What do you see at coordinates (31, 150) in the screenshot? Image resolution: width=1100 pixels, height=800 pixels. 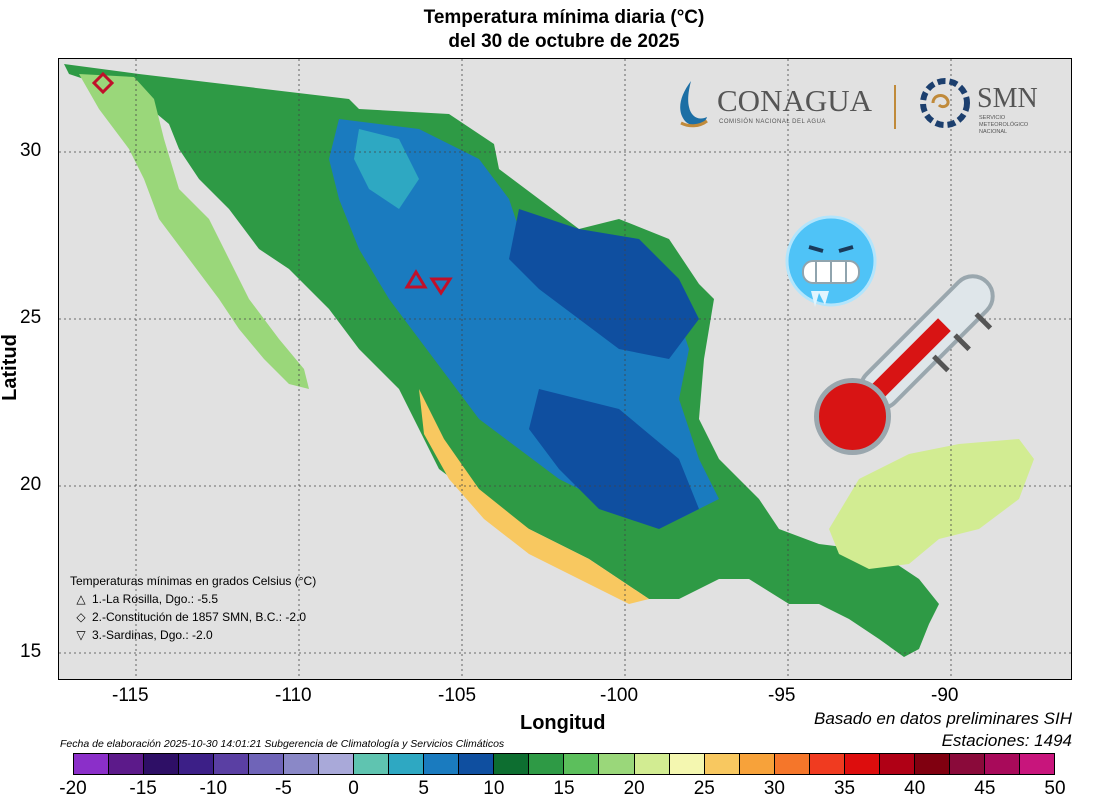 I see `y-tick-30: 30` at bounding box center [31, 150].